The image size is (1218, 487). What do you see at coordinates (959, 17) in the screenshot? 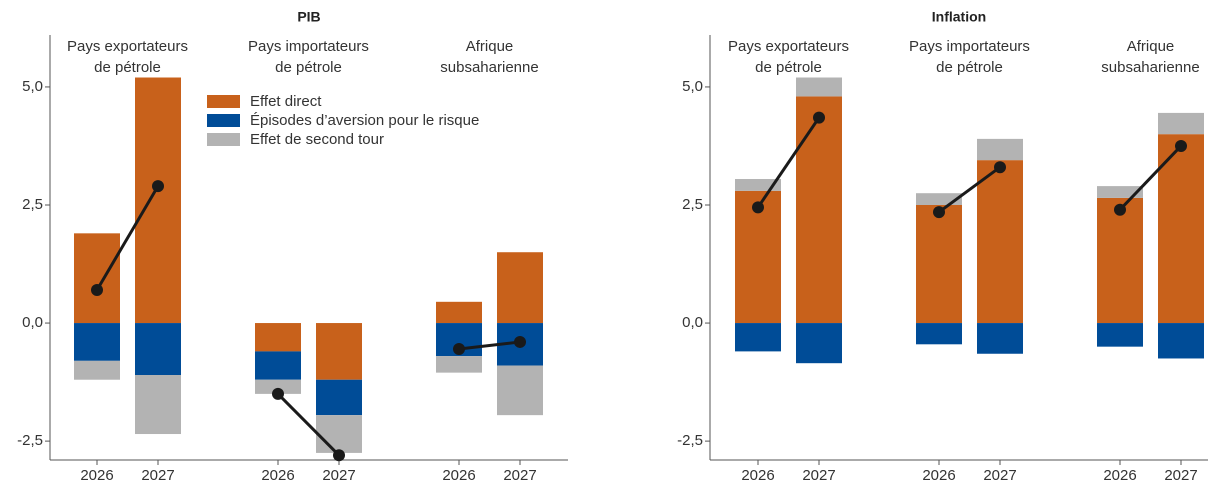
I see `chart-title: Inflation` at bounding box center [959, 17].